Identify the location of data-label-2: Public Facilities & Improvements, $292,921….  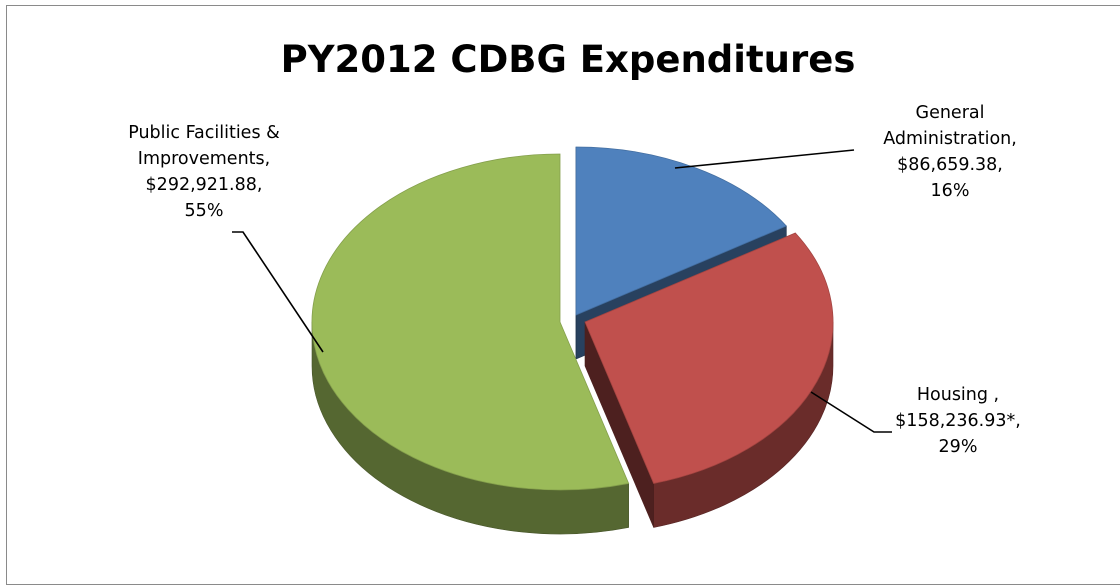
(204, 172).